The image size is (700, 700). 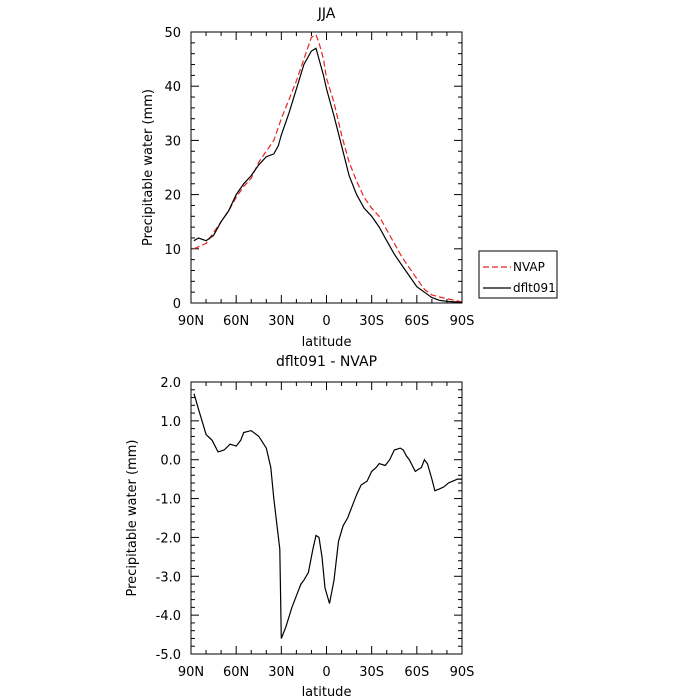 I want to click on y-tick-label: 0.0, so click(x=170, y=461).